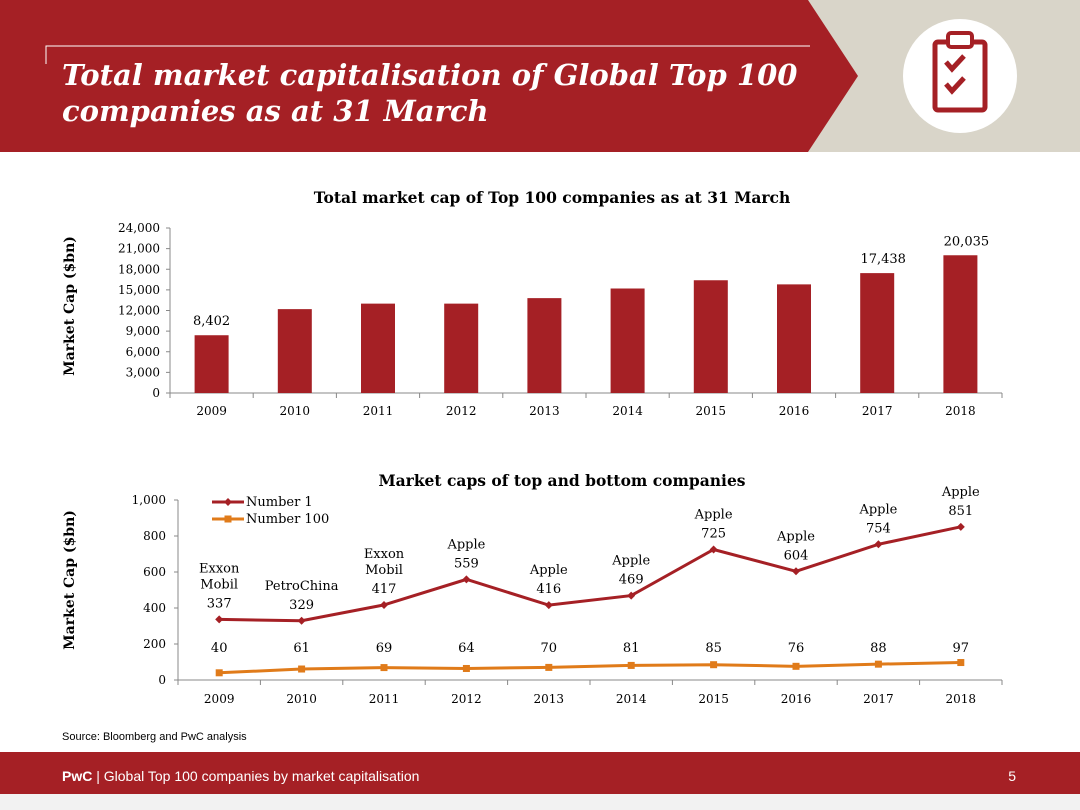  I want to click on number-1-marker-2016, so click(796, 571).